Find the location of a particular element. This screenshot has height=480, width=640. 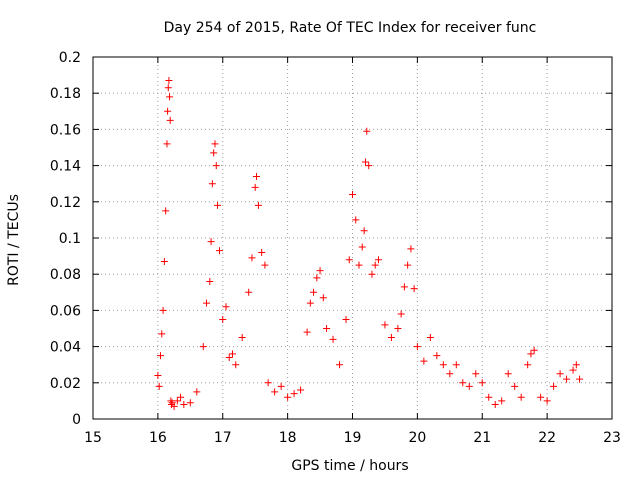

x-tick-label: 15 is located at coordinates (93, 438).